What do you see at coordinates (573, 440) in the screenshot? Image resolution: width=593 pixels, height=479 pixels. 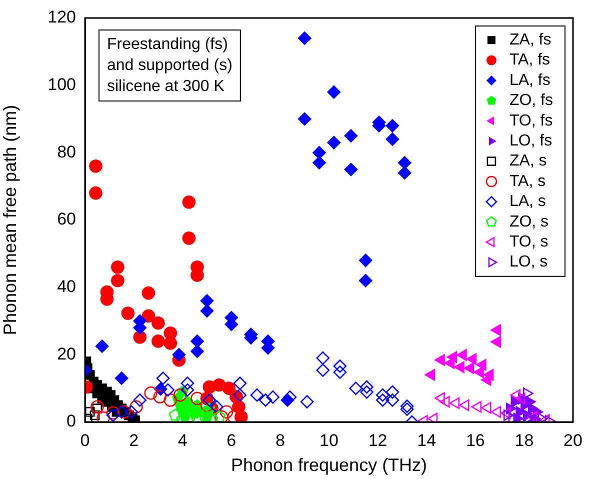 I see `x-tick-label: 20` at bounding box center [573, 440].